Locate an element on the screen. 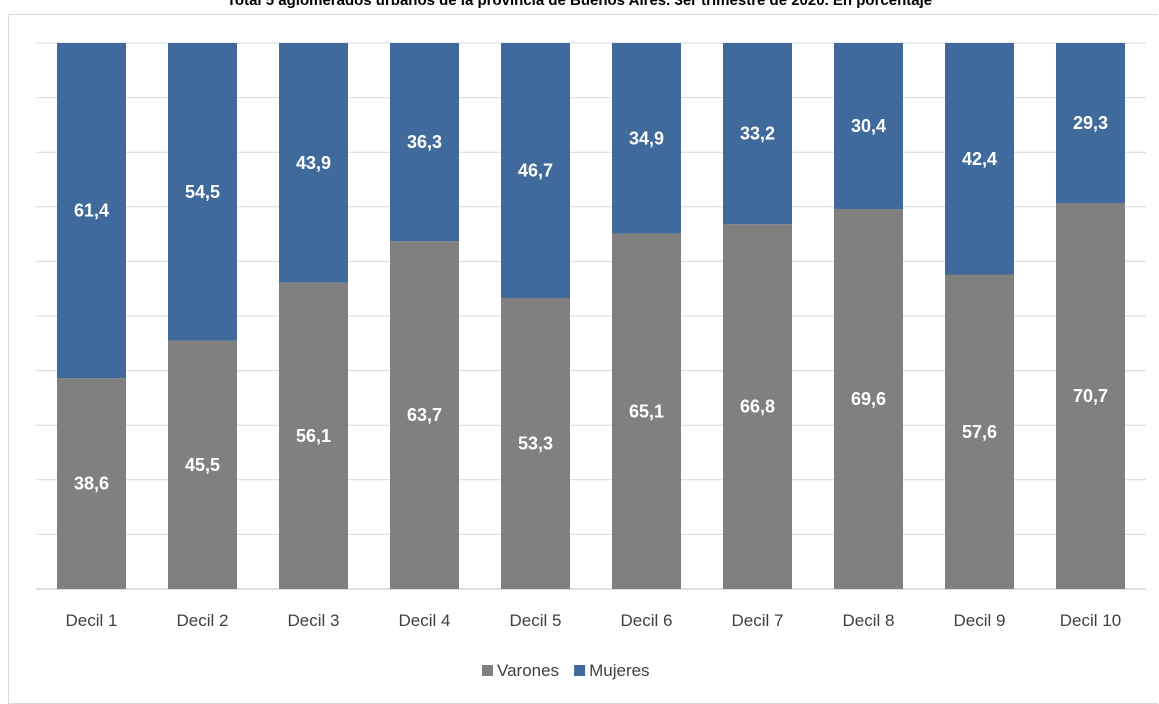  x-tick-label: Decil 10 is located at coordinates (1090, 620).